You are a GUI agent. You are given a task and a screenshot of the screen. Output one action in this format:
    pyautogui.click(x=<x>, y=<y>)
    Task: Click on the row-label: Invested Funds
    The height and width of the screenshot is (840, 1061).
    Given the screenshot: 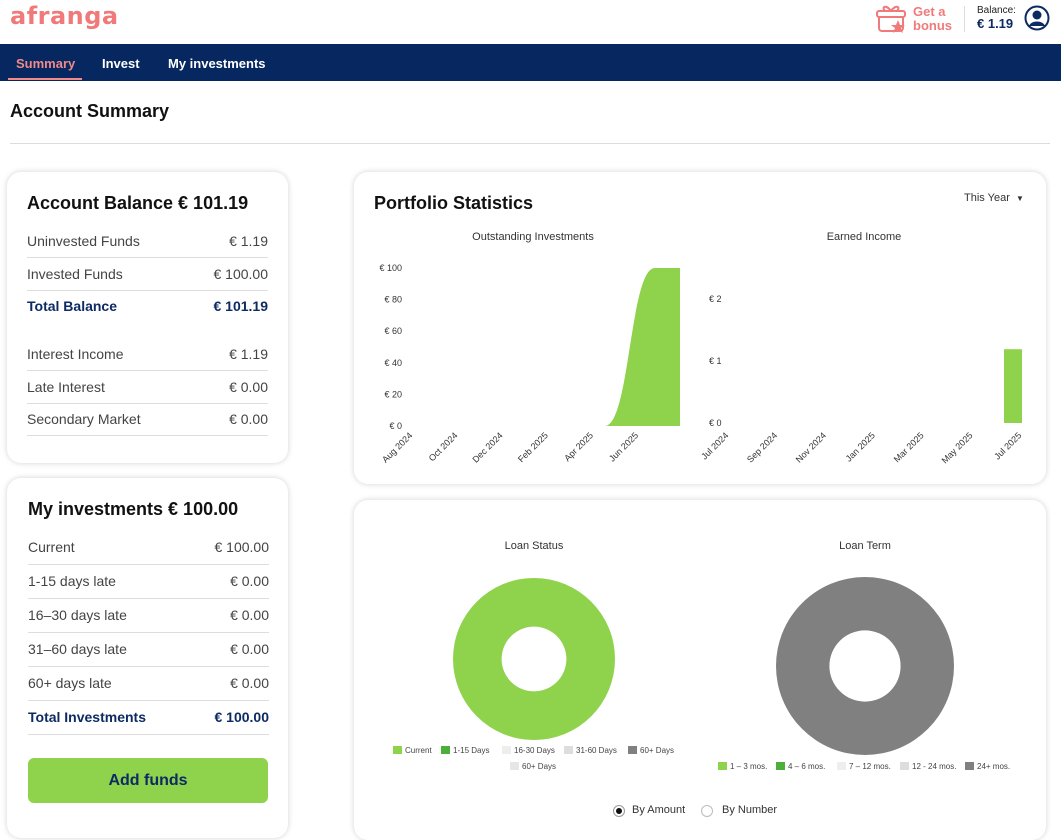 What is the action you would take?
    pyautogui.click(x=75, y=274)
    